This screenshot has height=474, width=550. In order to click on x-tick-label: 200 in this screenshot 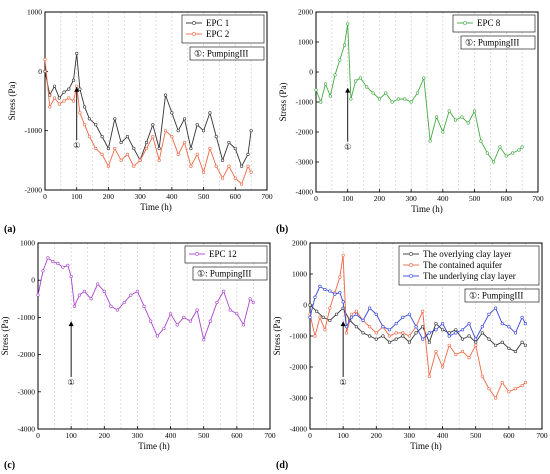, I will do `click(105, 435)`.